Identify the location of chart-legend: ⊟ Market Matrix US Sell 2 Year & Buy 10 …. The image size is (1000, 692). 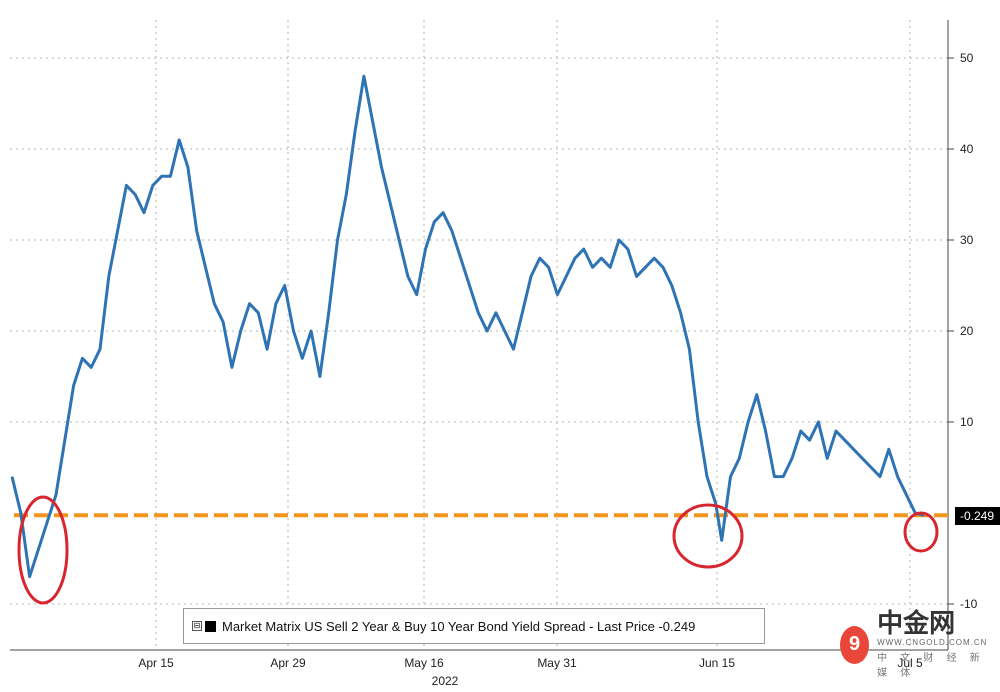
(474, 626).